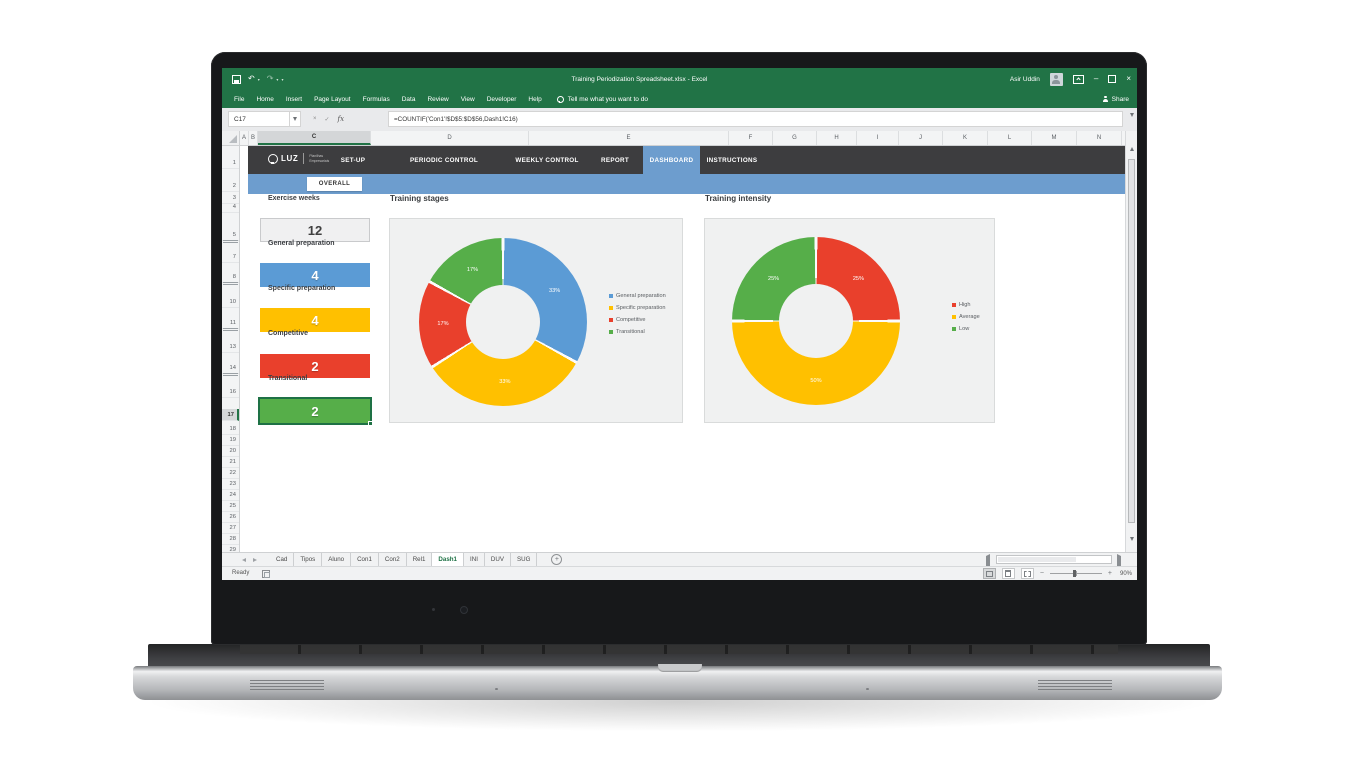 This screenshot has height=762, width=1358. What do you see at coordinates (314, 138) in the screenshot?
I see `column-header-C: C` at bounding box center [314, 138].